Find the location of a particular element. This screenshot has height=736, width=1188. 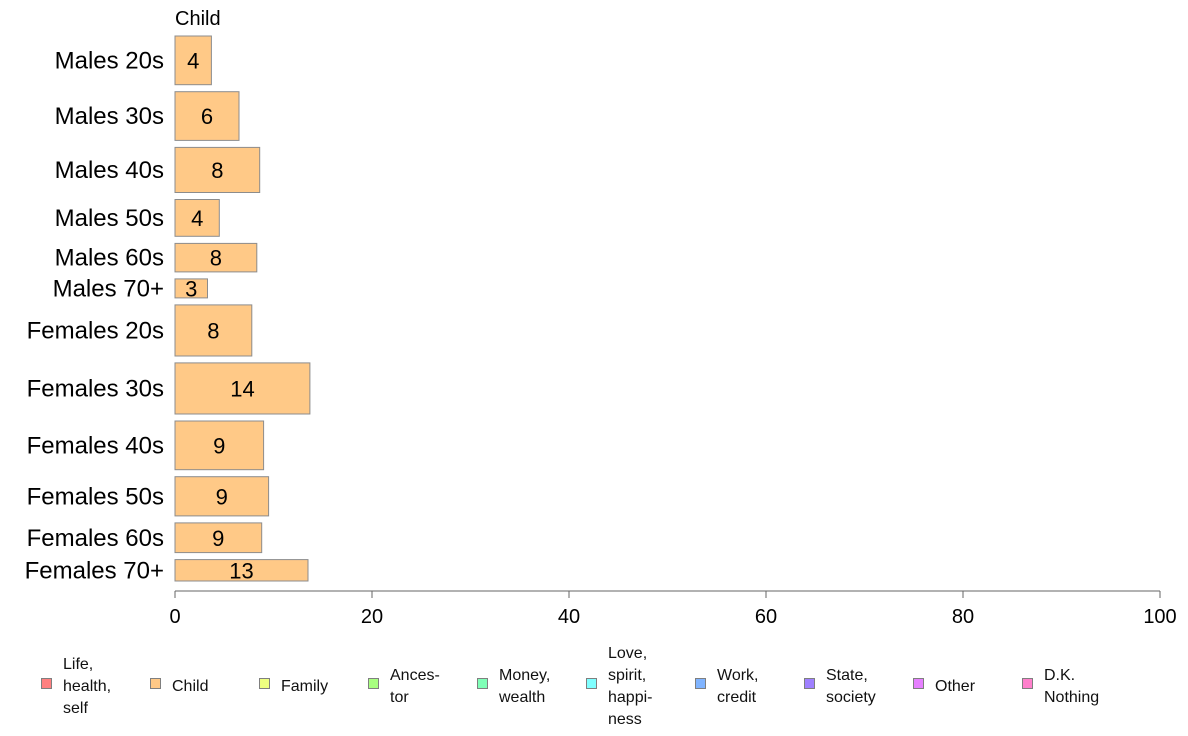

x-tick-label: 20 is located at coordinates (372, 617).